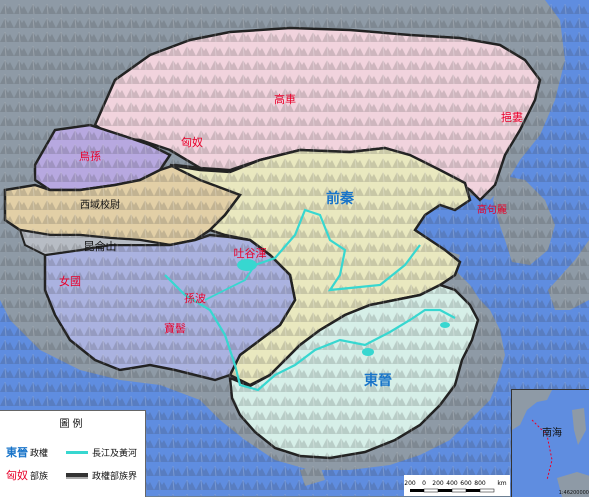  Describe the element at coordinates (100, 204) in the screenshot. I see `label-xiyu: 西域校尉` at that location.